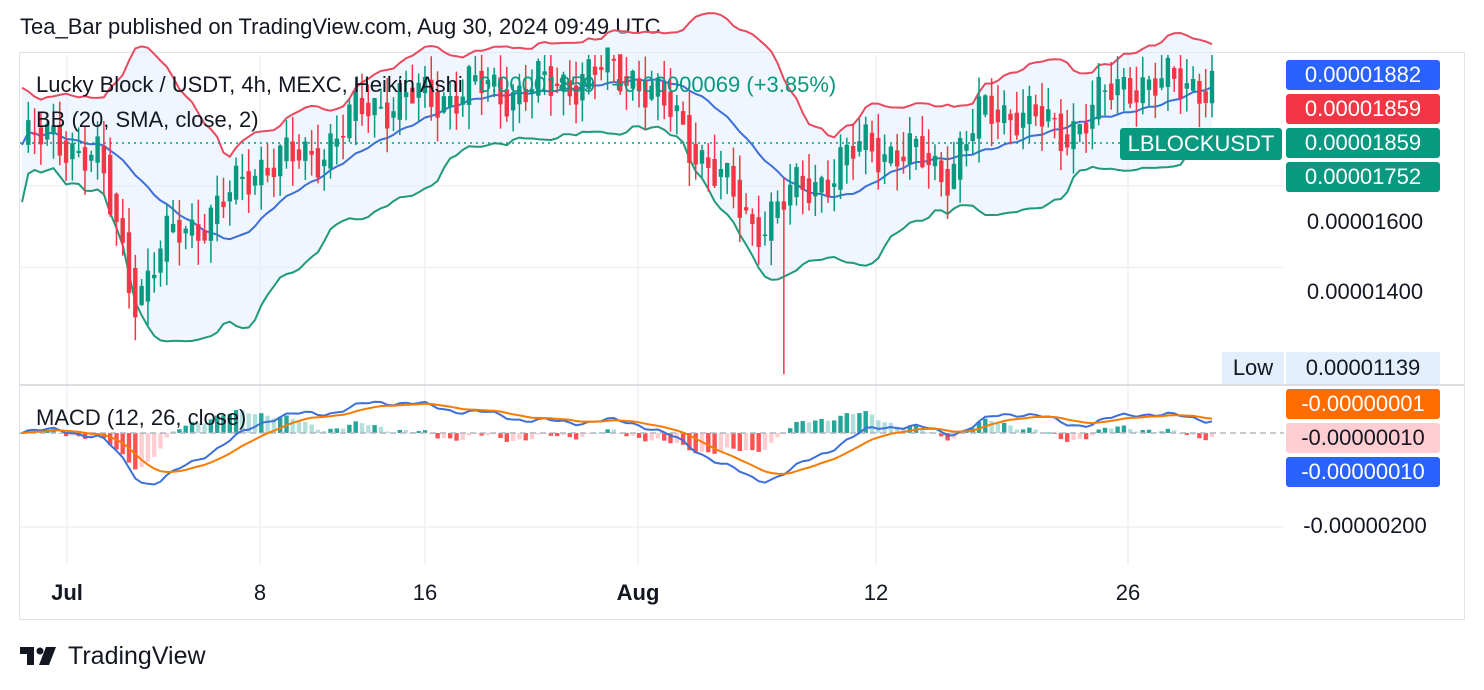  What do you see at coordinates (638, 592) in the screenshot?
I see `time-label: Aug` at bounding box center [638, 592].